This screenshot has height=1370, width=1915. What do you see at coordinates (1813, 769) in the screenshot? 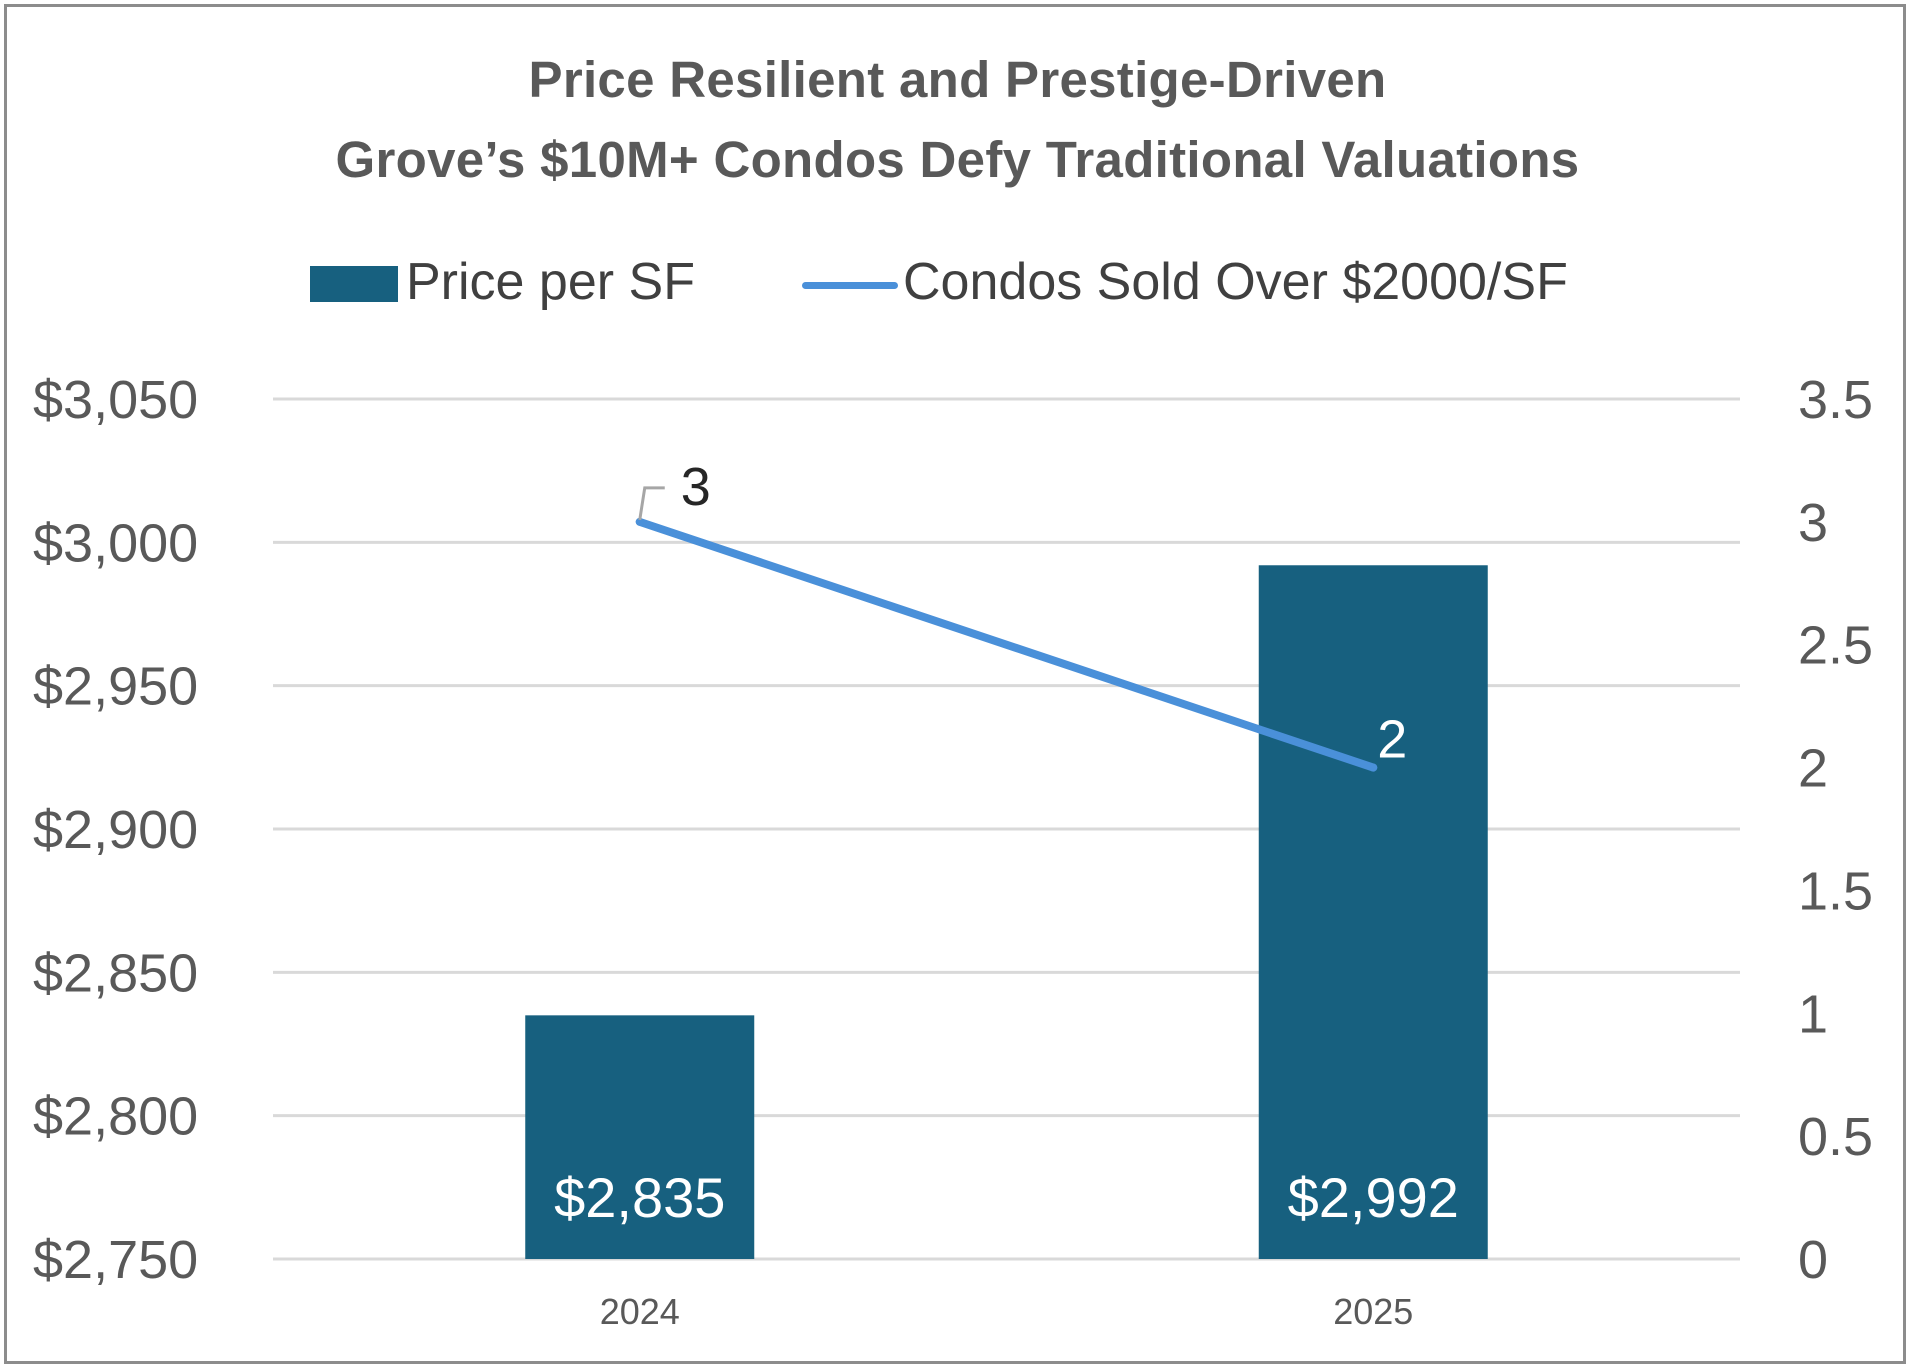
I see `right-axis-tick-label: 2` at bounding box center [1813, 769].